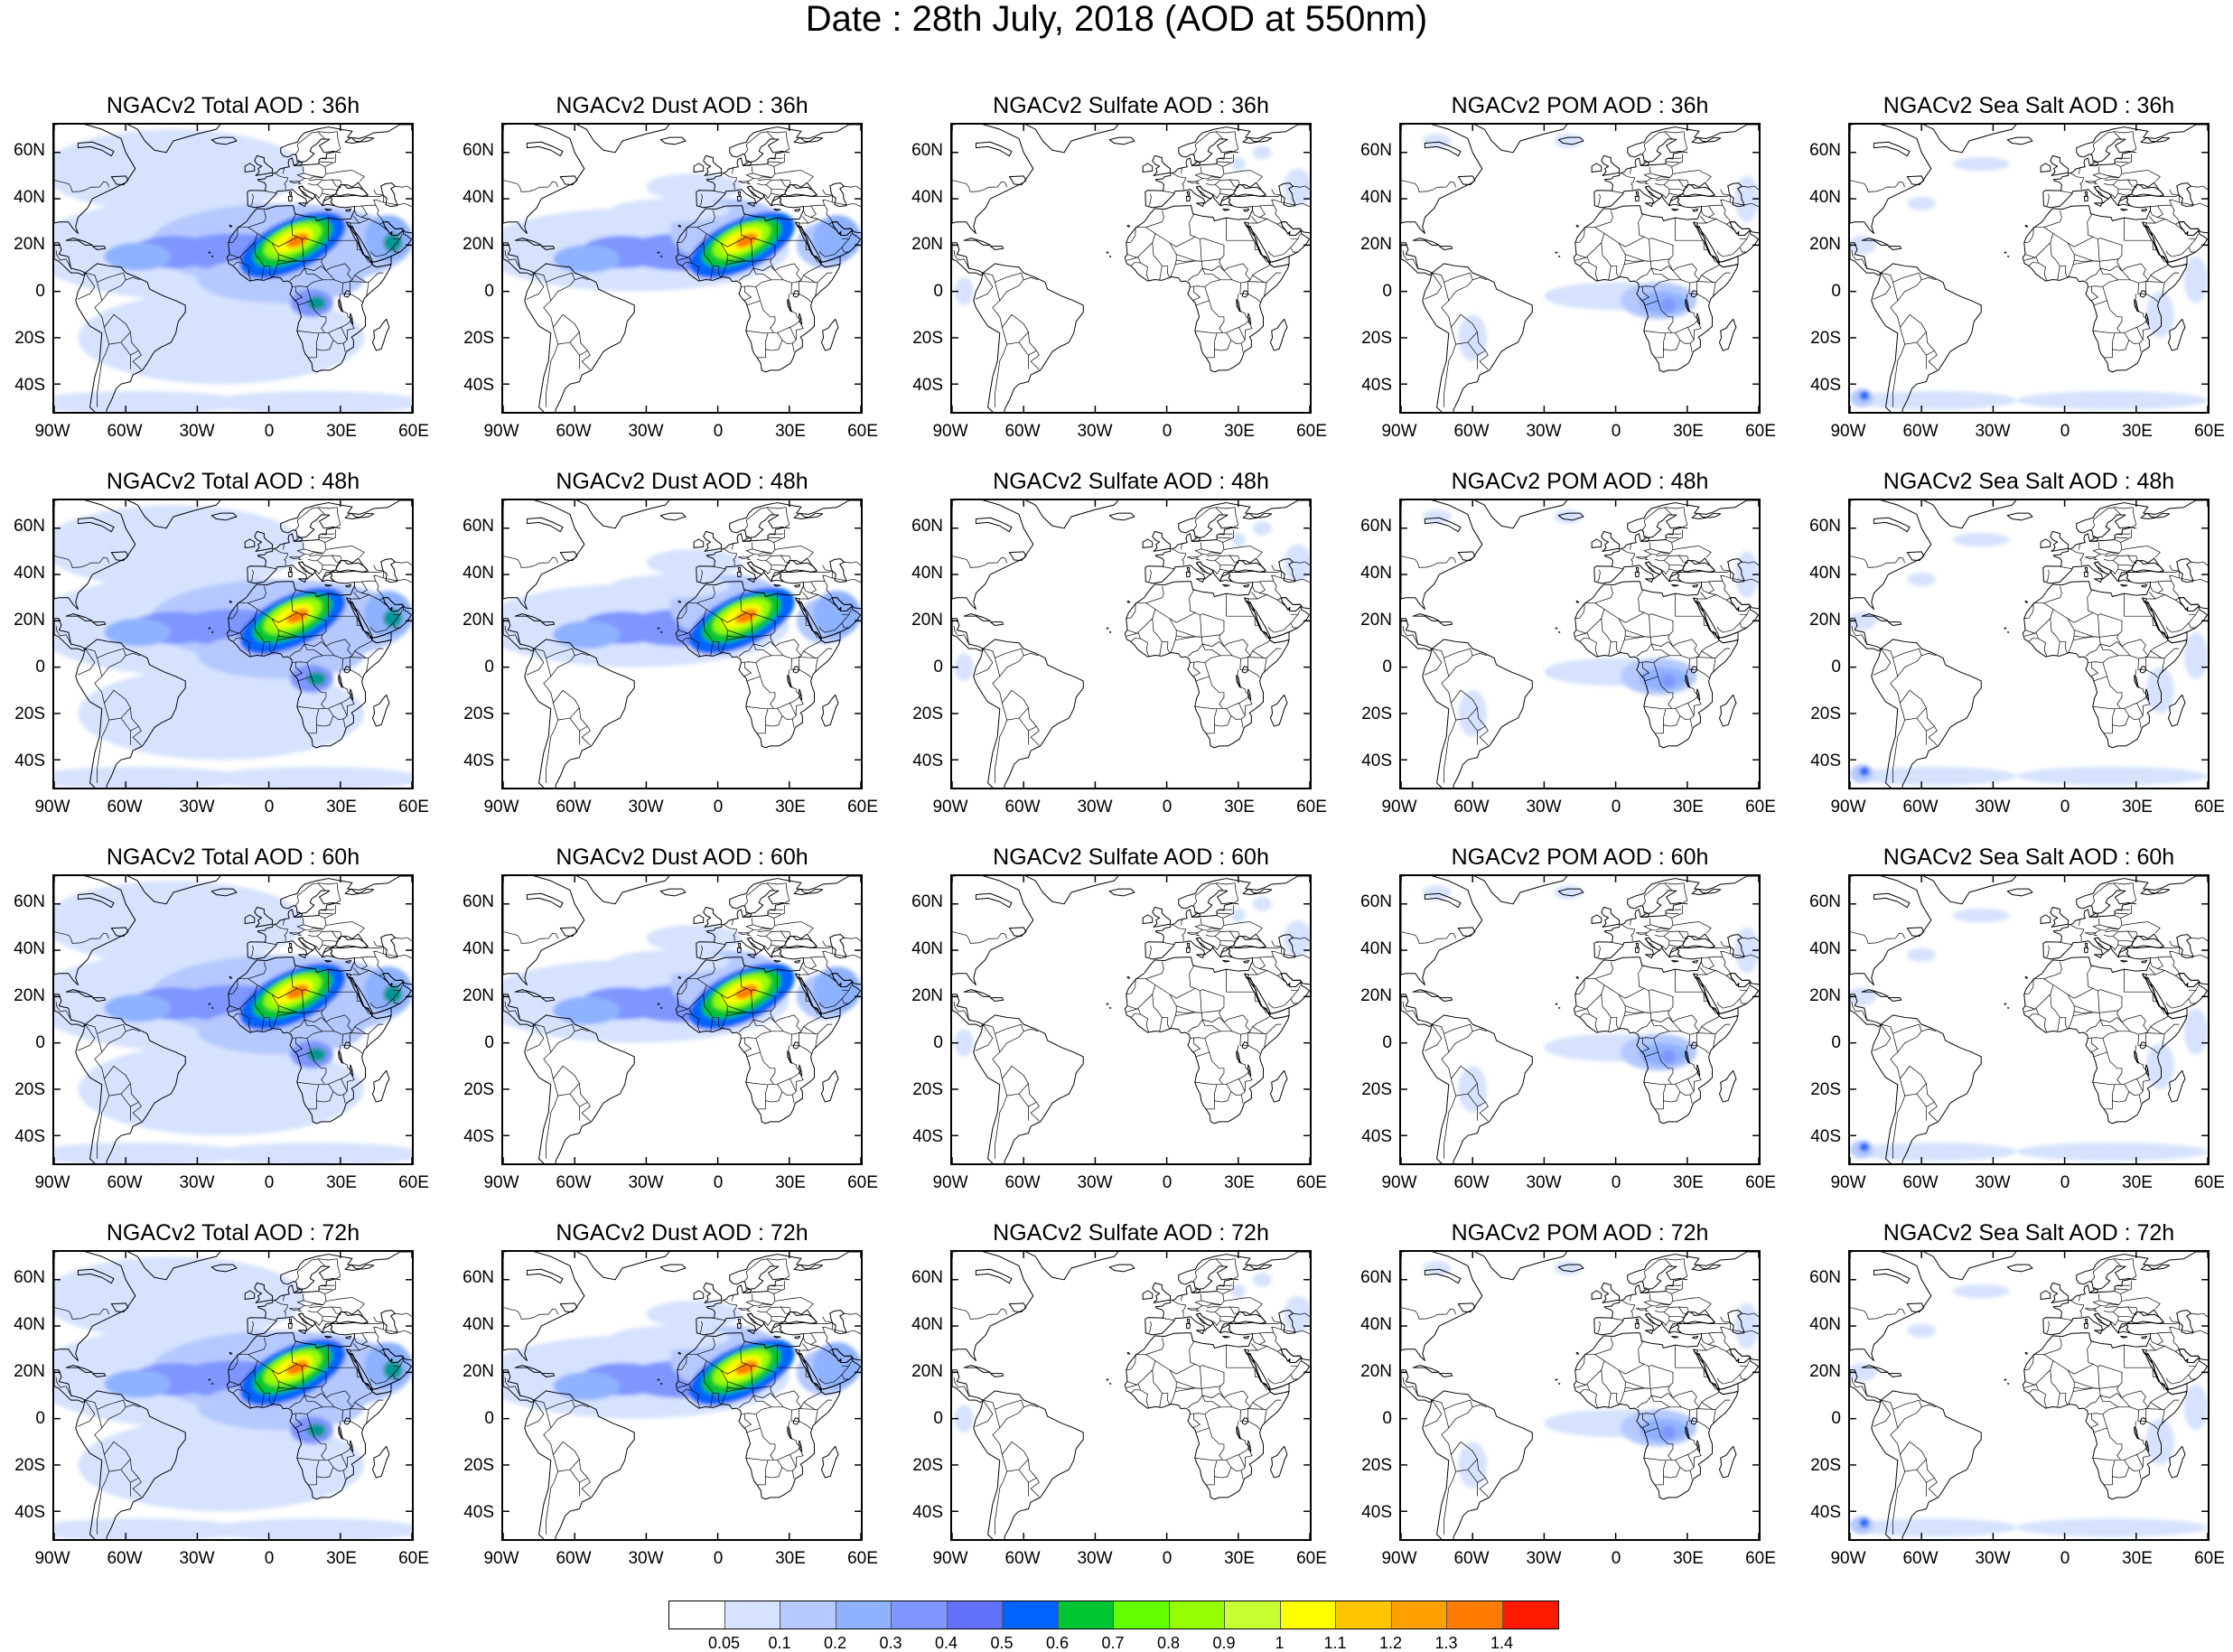 Image resolution: width=2233 pixels, height=1652 pixels. I want to click on colorbar-tick-label: 0.1, so click(779, 1643).